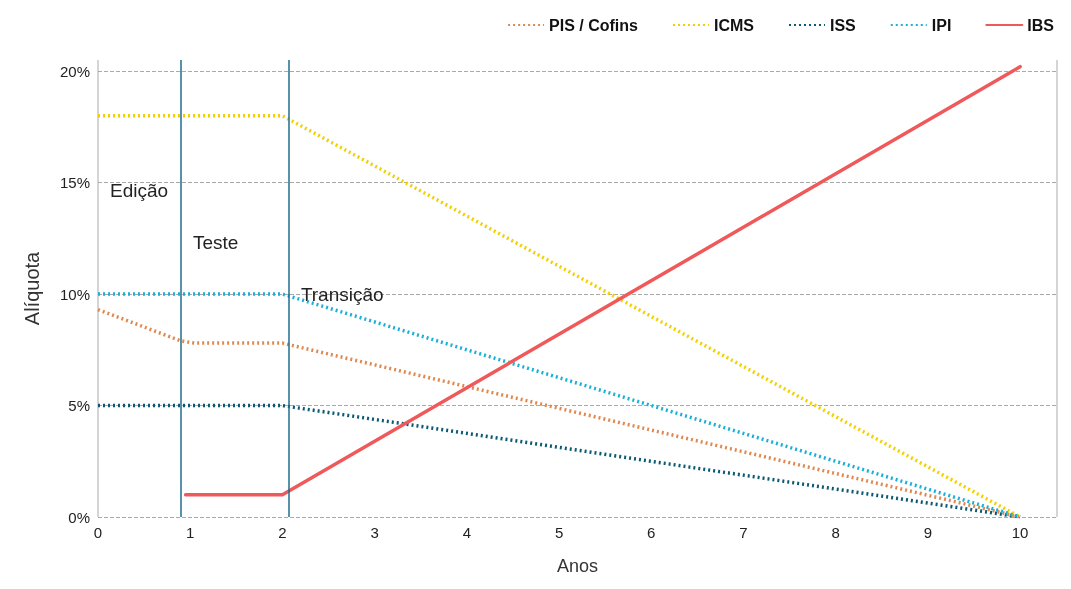 This screenshot has height=589, width=1071. Describe the element at coordinates (74, 71) in the screenshot. I see `y-tick-label: 20%` at that location.